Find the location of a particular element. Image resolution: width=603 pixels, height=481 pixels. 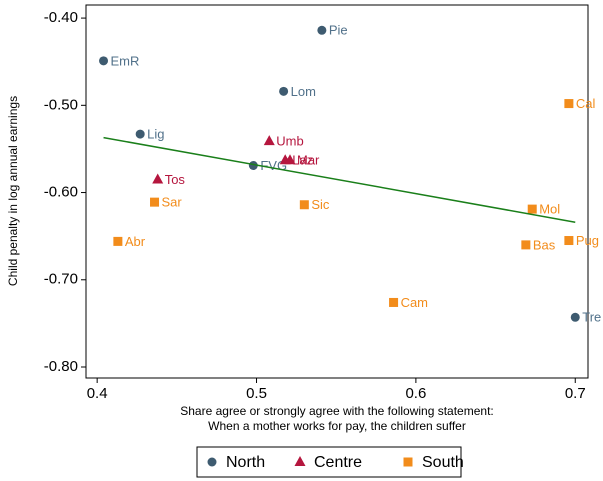

x-tick-label: 0.7 is located at coordinates (575, 393).